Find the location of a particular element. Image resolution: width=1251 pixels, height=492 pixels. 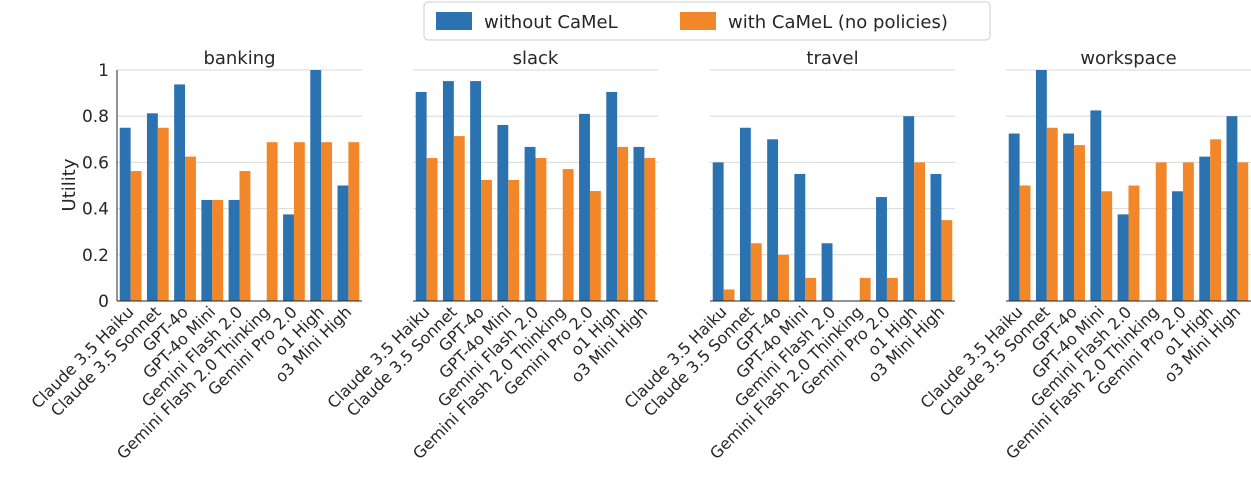

y-tick-label: 1 is located at coordinates (103, 71).